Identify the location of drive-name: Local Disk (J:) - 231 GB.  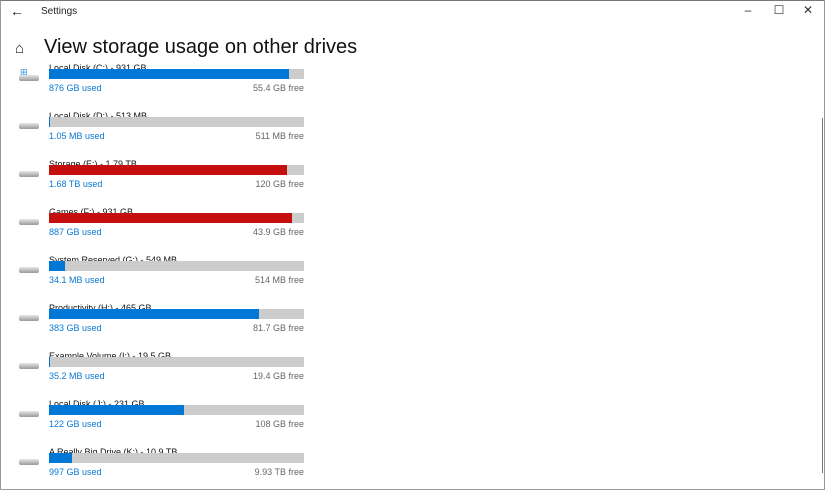
(97, 404).